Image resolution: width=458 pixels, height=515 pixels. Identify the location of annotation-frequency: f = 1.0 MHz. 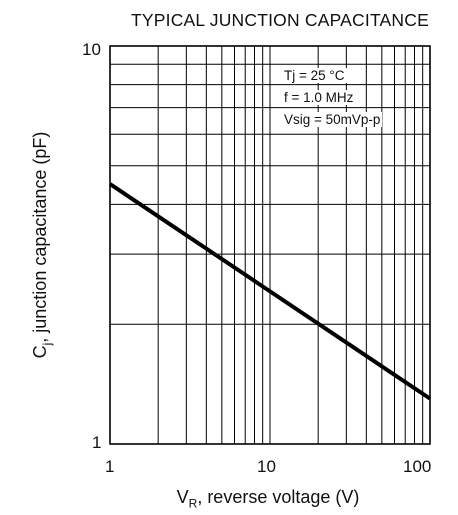
(319, 97).